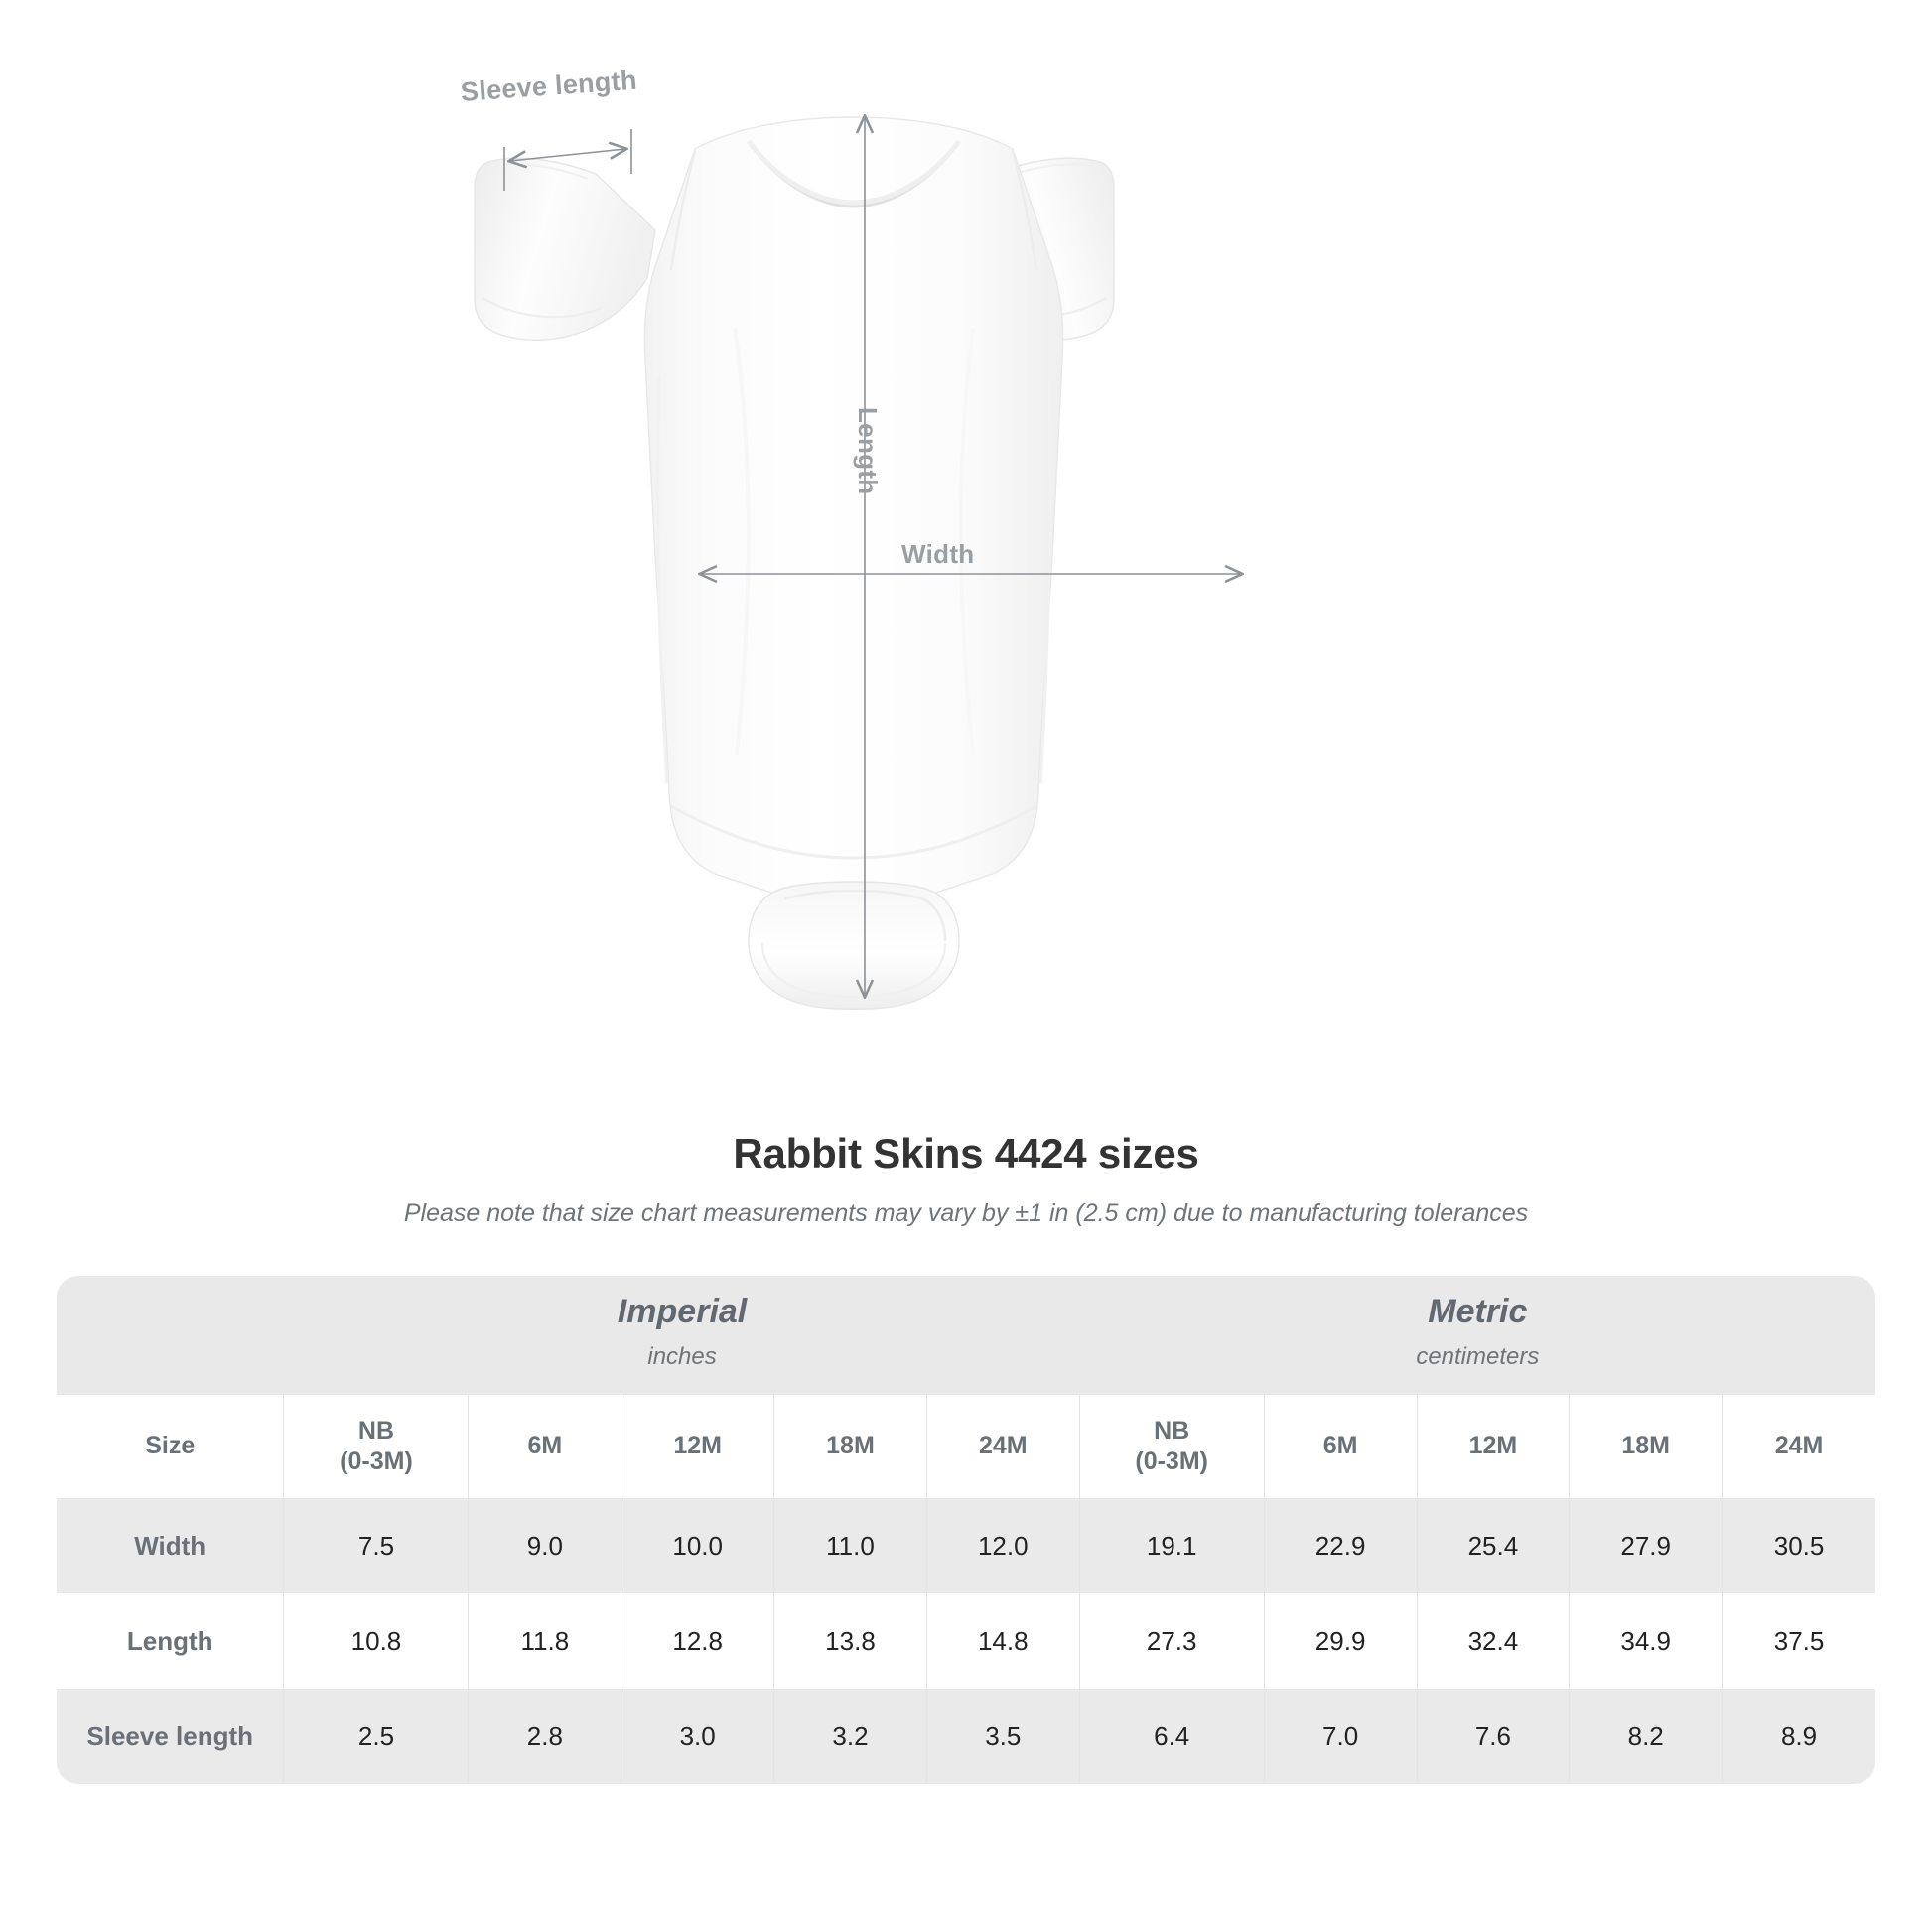 The width and height of the screenshot is (1932, 1932). What do you see at coordinates (850, 1446) in the screenshot?
I see `size-col-imperial-18m: 18M` at bounding box center [850, 1446].